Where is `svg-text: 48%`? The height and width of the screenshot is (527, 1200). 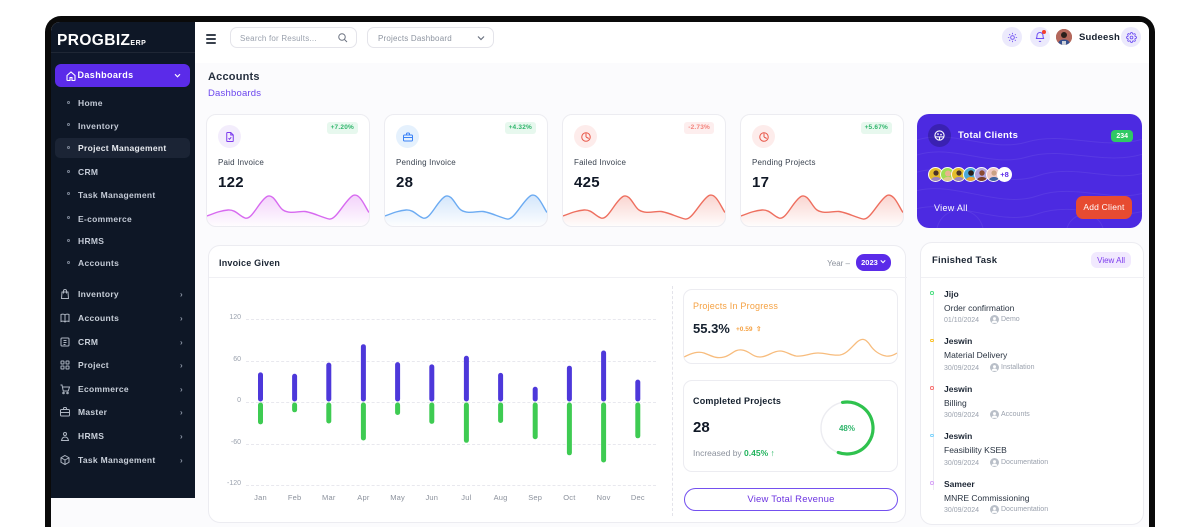 svg-text: 48% is located at coordinates (847, 428).